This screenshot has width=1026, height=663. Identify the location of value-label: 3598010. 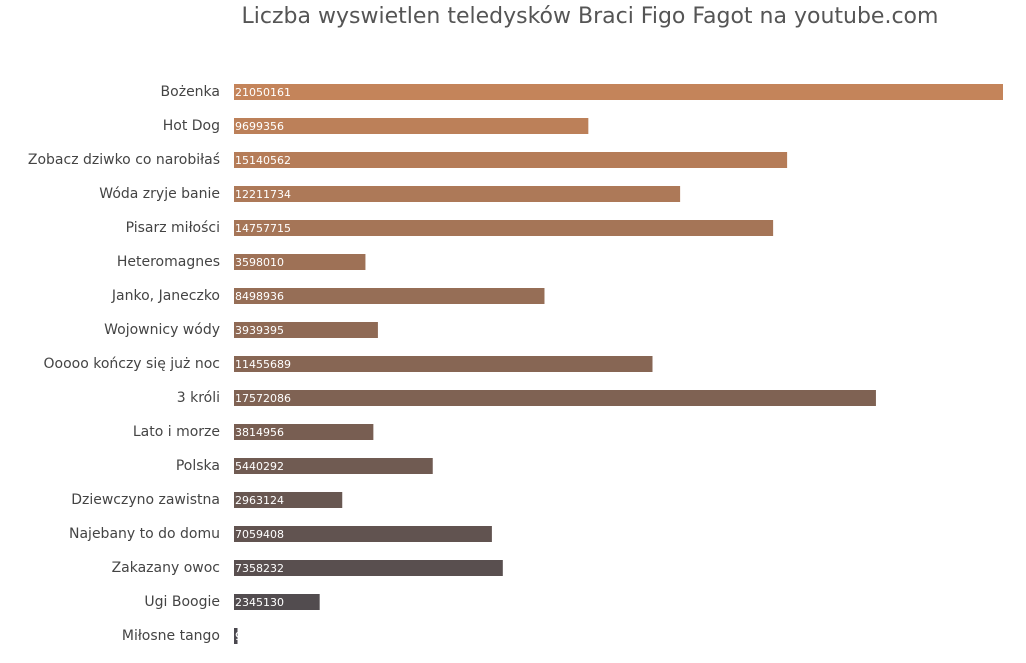
(259, 262).